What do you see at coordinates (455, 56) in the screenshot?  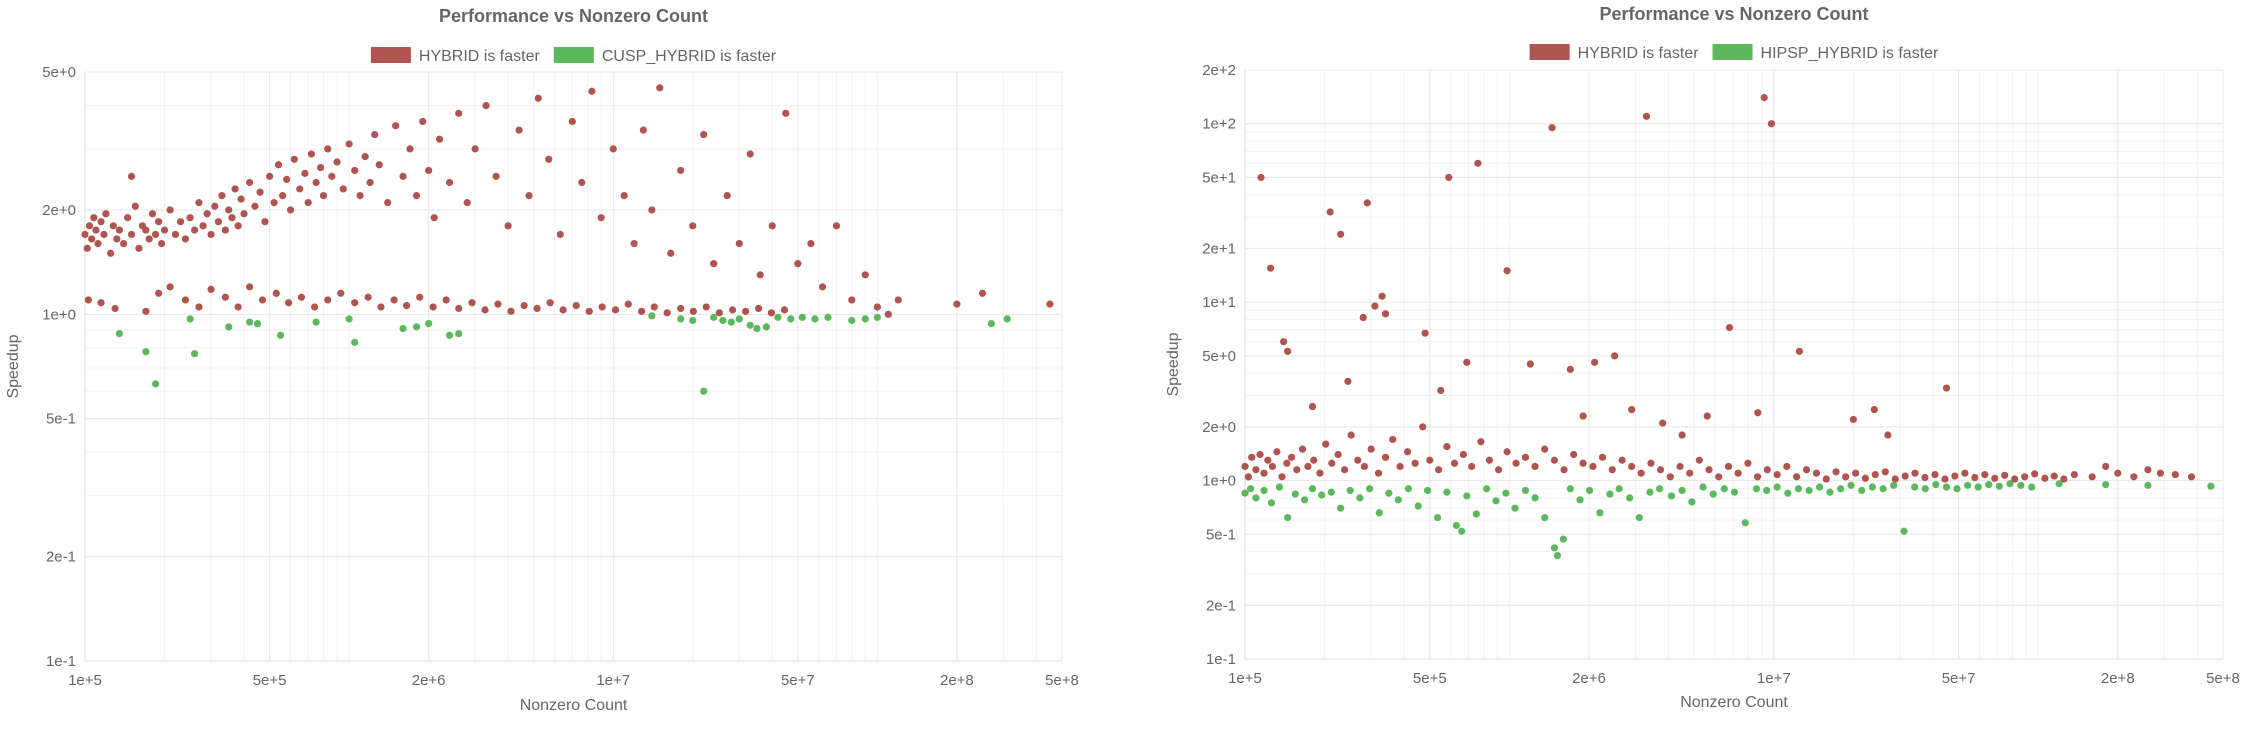 I see `legend-item: HYBRID is faster` at bounding box center [455, 56].